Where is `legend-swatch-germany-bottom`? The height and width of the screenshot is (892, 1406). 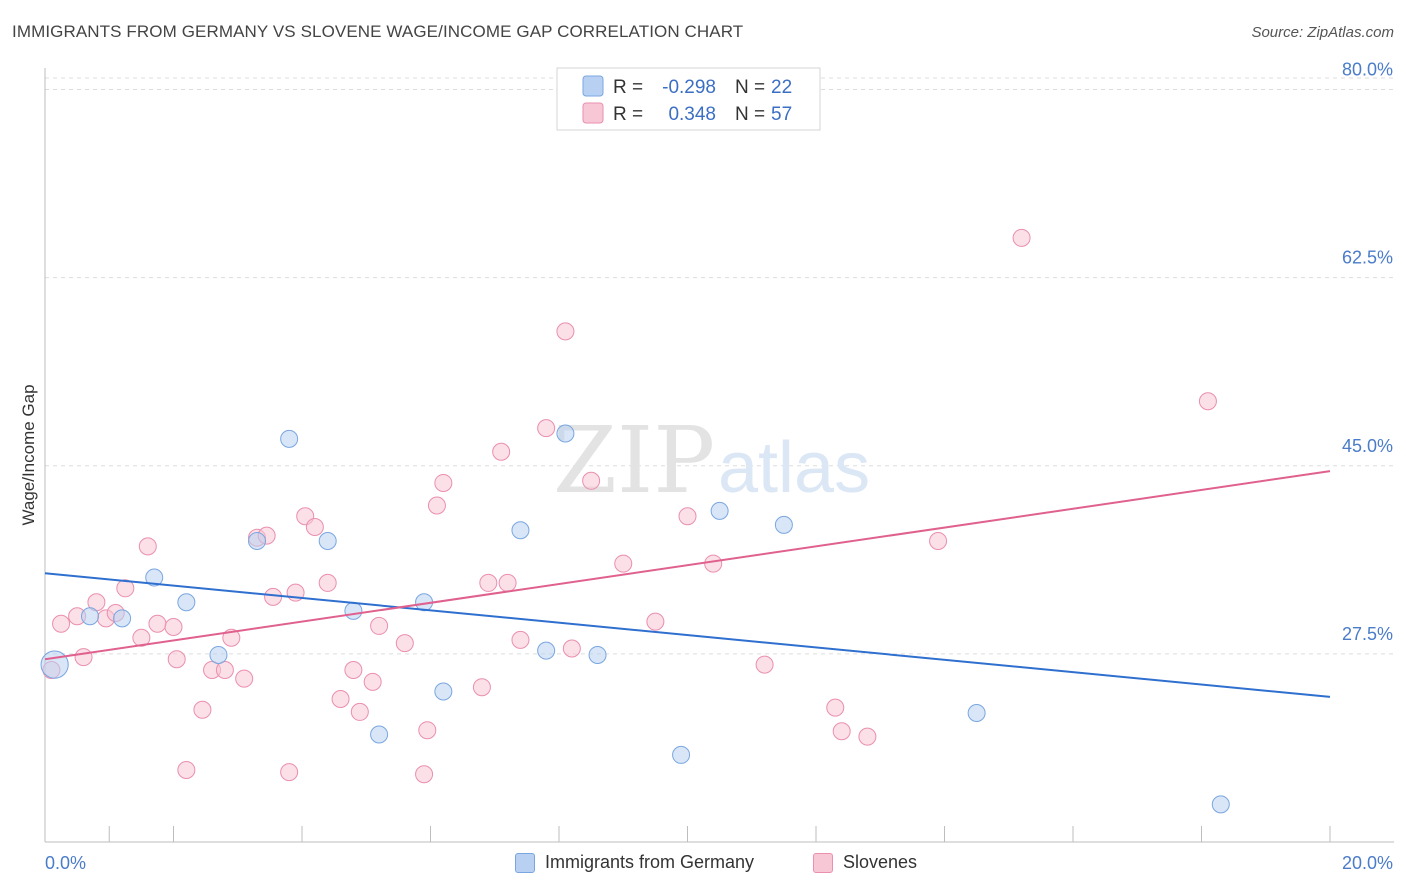
legend-swatch-germany-bottom is located at coordinates (525, 862).